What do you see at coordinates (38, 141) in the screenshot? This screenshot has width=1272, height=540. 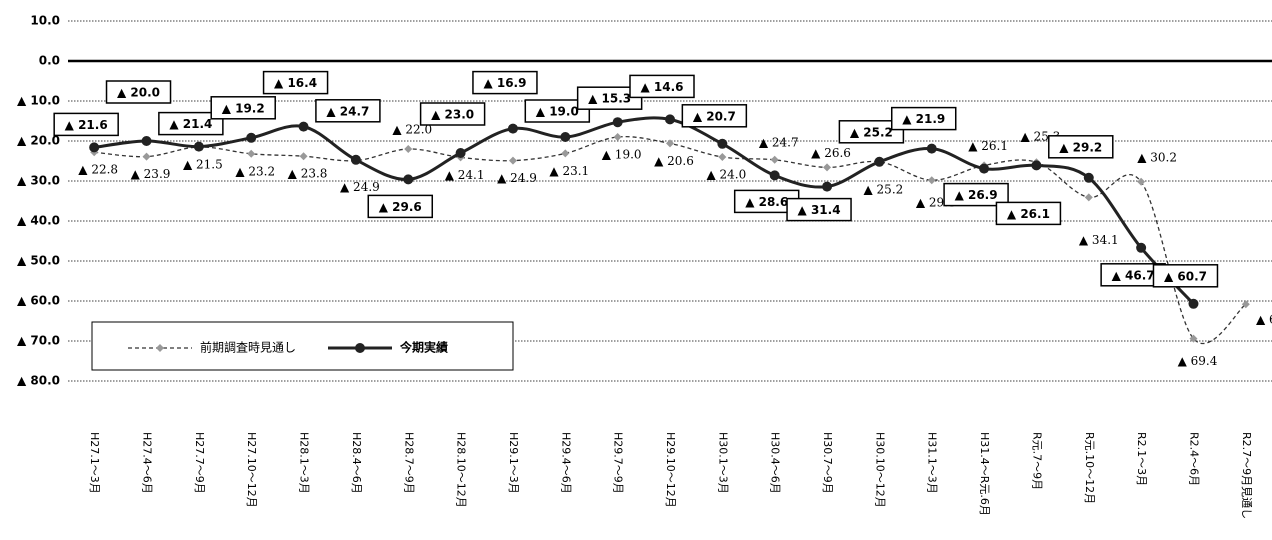 I see `y-tick-label: ▲ 20.0` at bounding box center [38, 141].